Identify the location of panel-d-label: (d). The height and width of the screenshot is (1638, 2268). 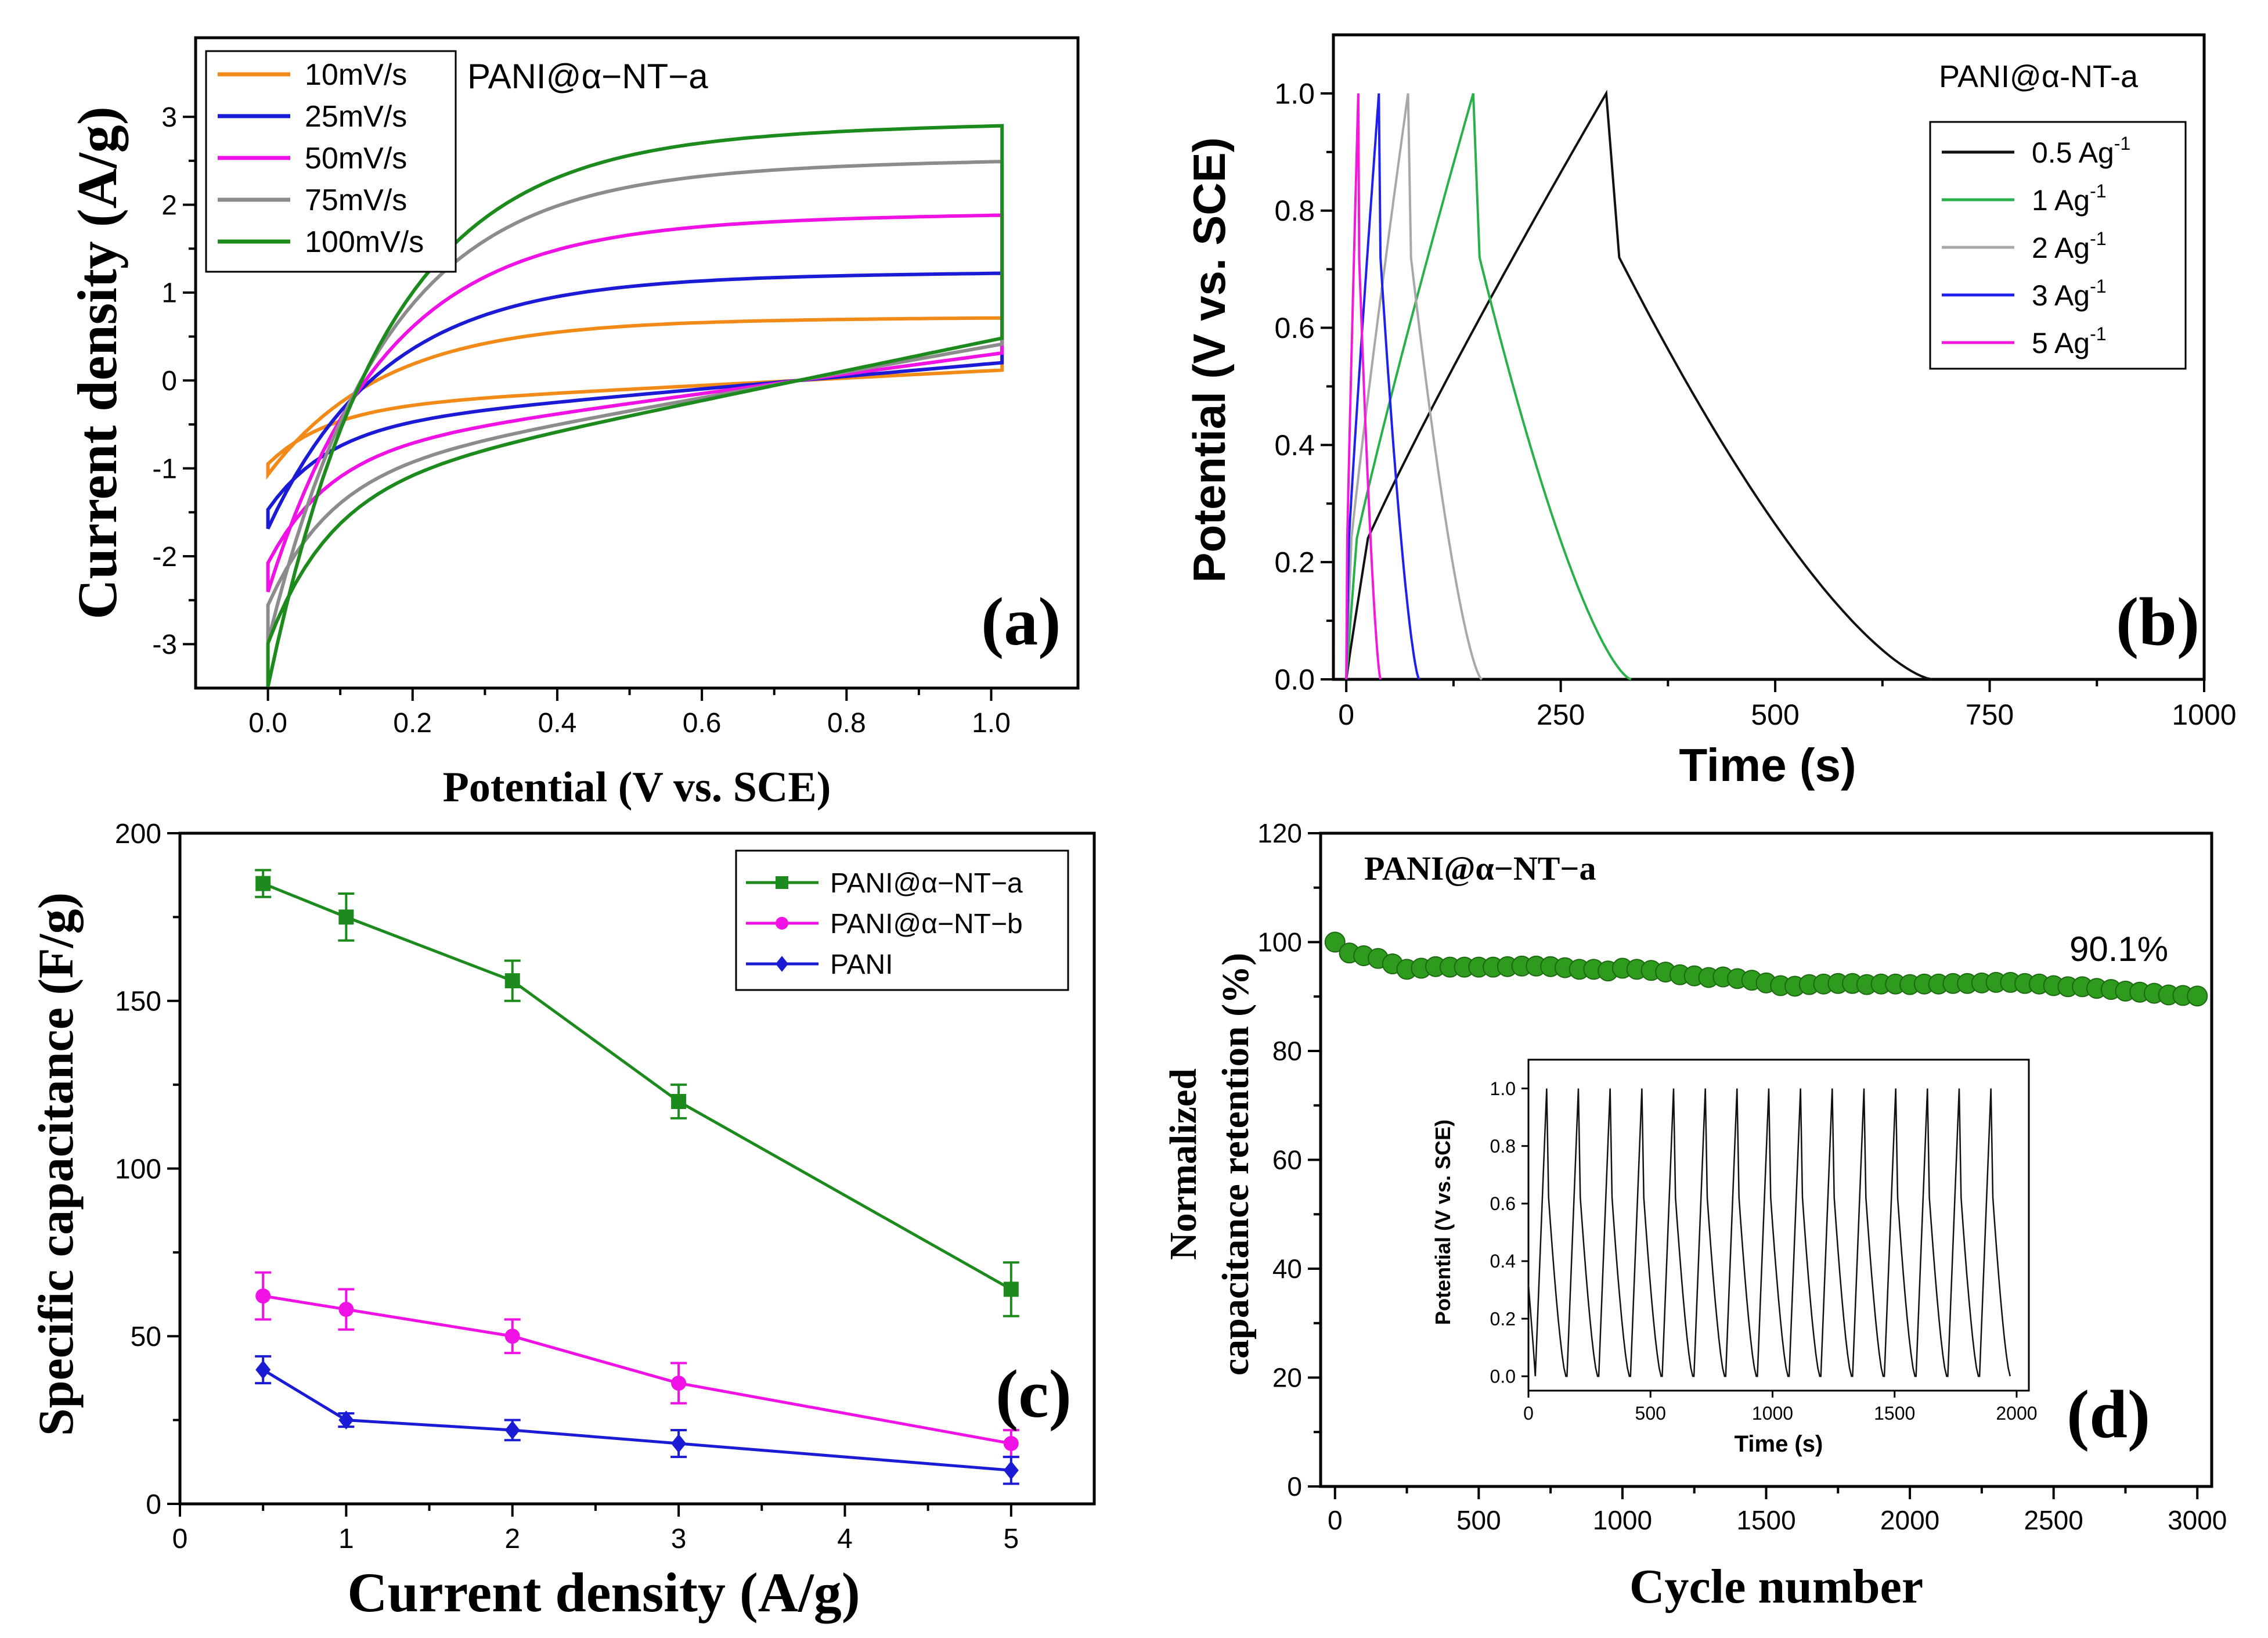
(2108, 1414).